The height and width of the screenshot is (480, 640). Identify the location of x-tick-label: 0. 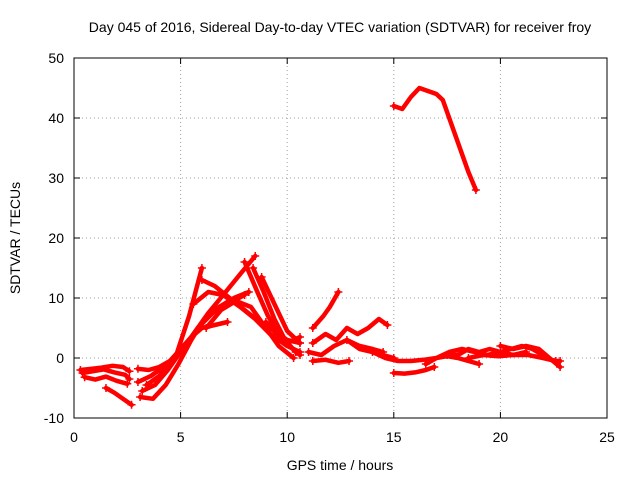
(74, 437).